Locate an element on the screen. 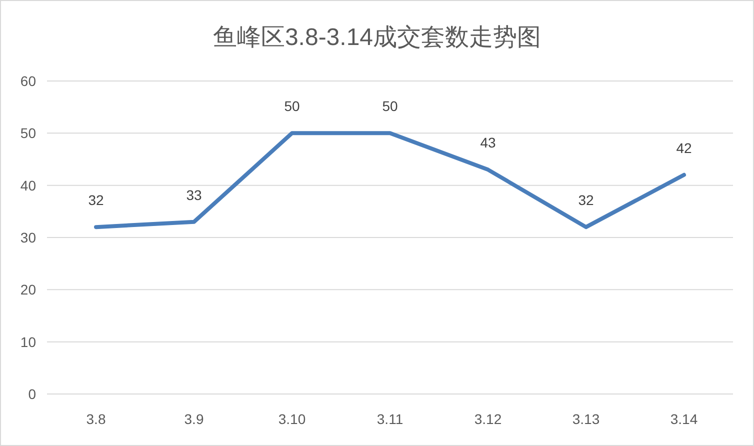  y-tick-label: 0 is located at coordinates (32, 394).